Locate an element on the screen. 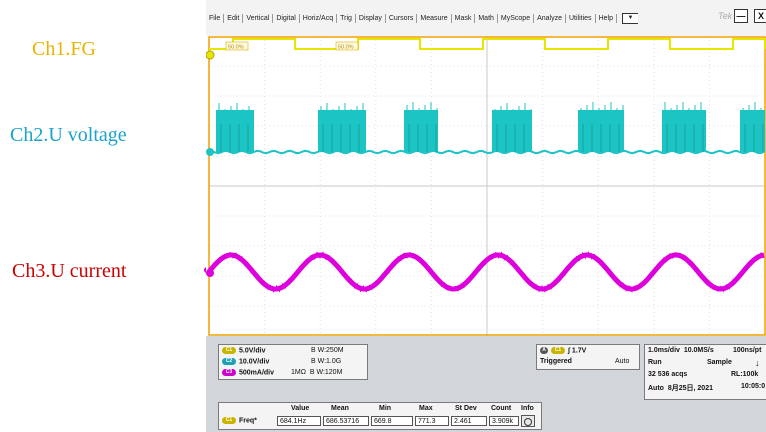  close-button: X is located at coordinates (760, 16).